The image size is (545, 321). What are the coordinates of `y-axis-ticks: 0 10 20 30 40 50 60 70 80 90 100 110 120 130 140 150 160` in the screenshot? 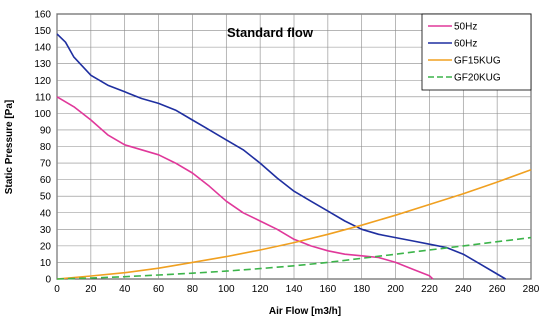 It's located at (42, 148).